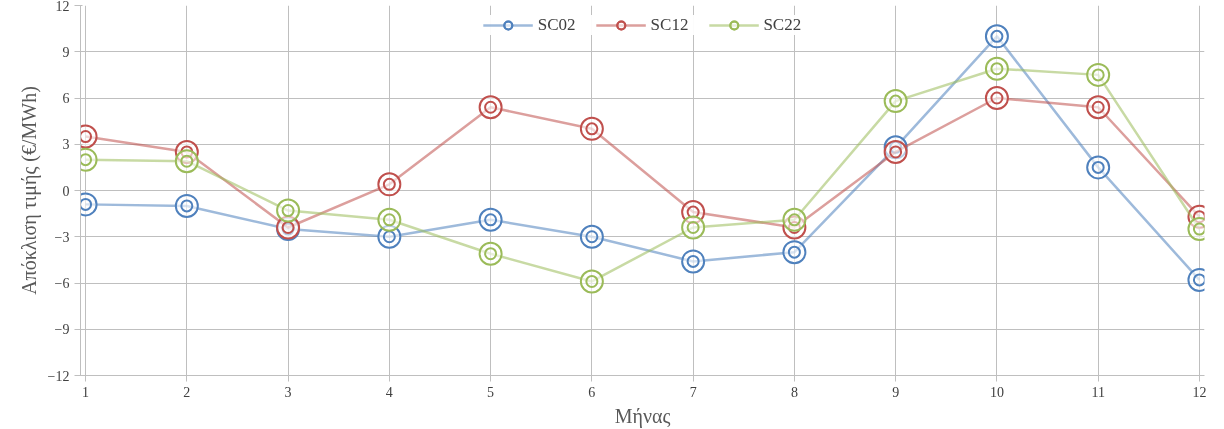  What do you see at coordinates (66, 191) in the screenshot?
I see `y-tick-label: 0` at bounding box center [66, 191].